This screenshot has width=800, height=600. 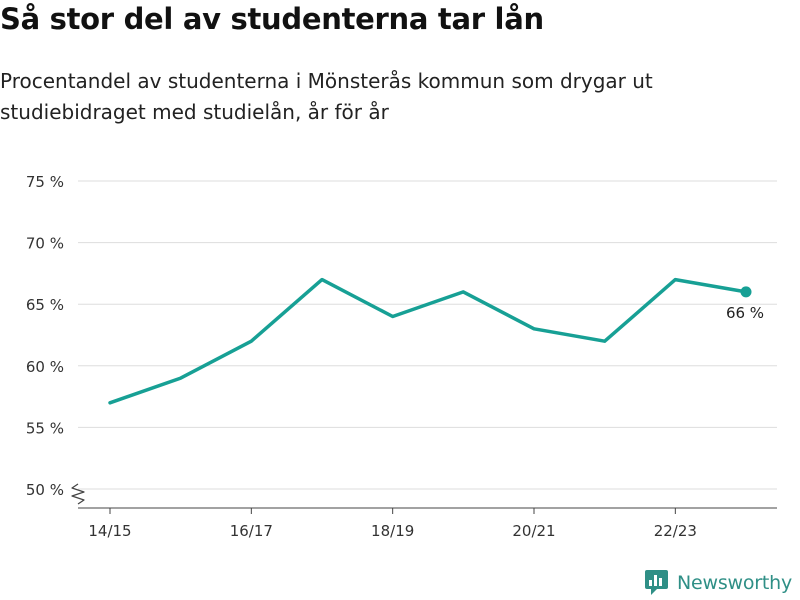 I want to click on x-tick-label: 16/17, so click(x=251, y=531).